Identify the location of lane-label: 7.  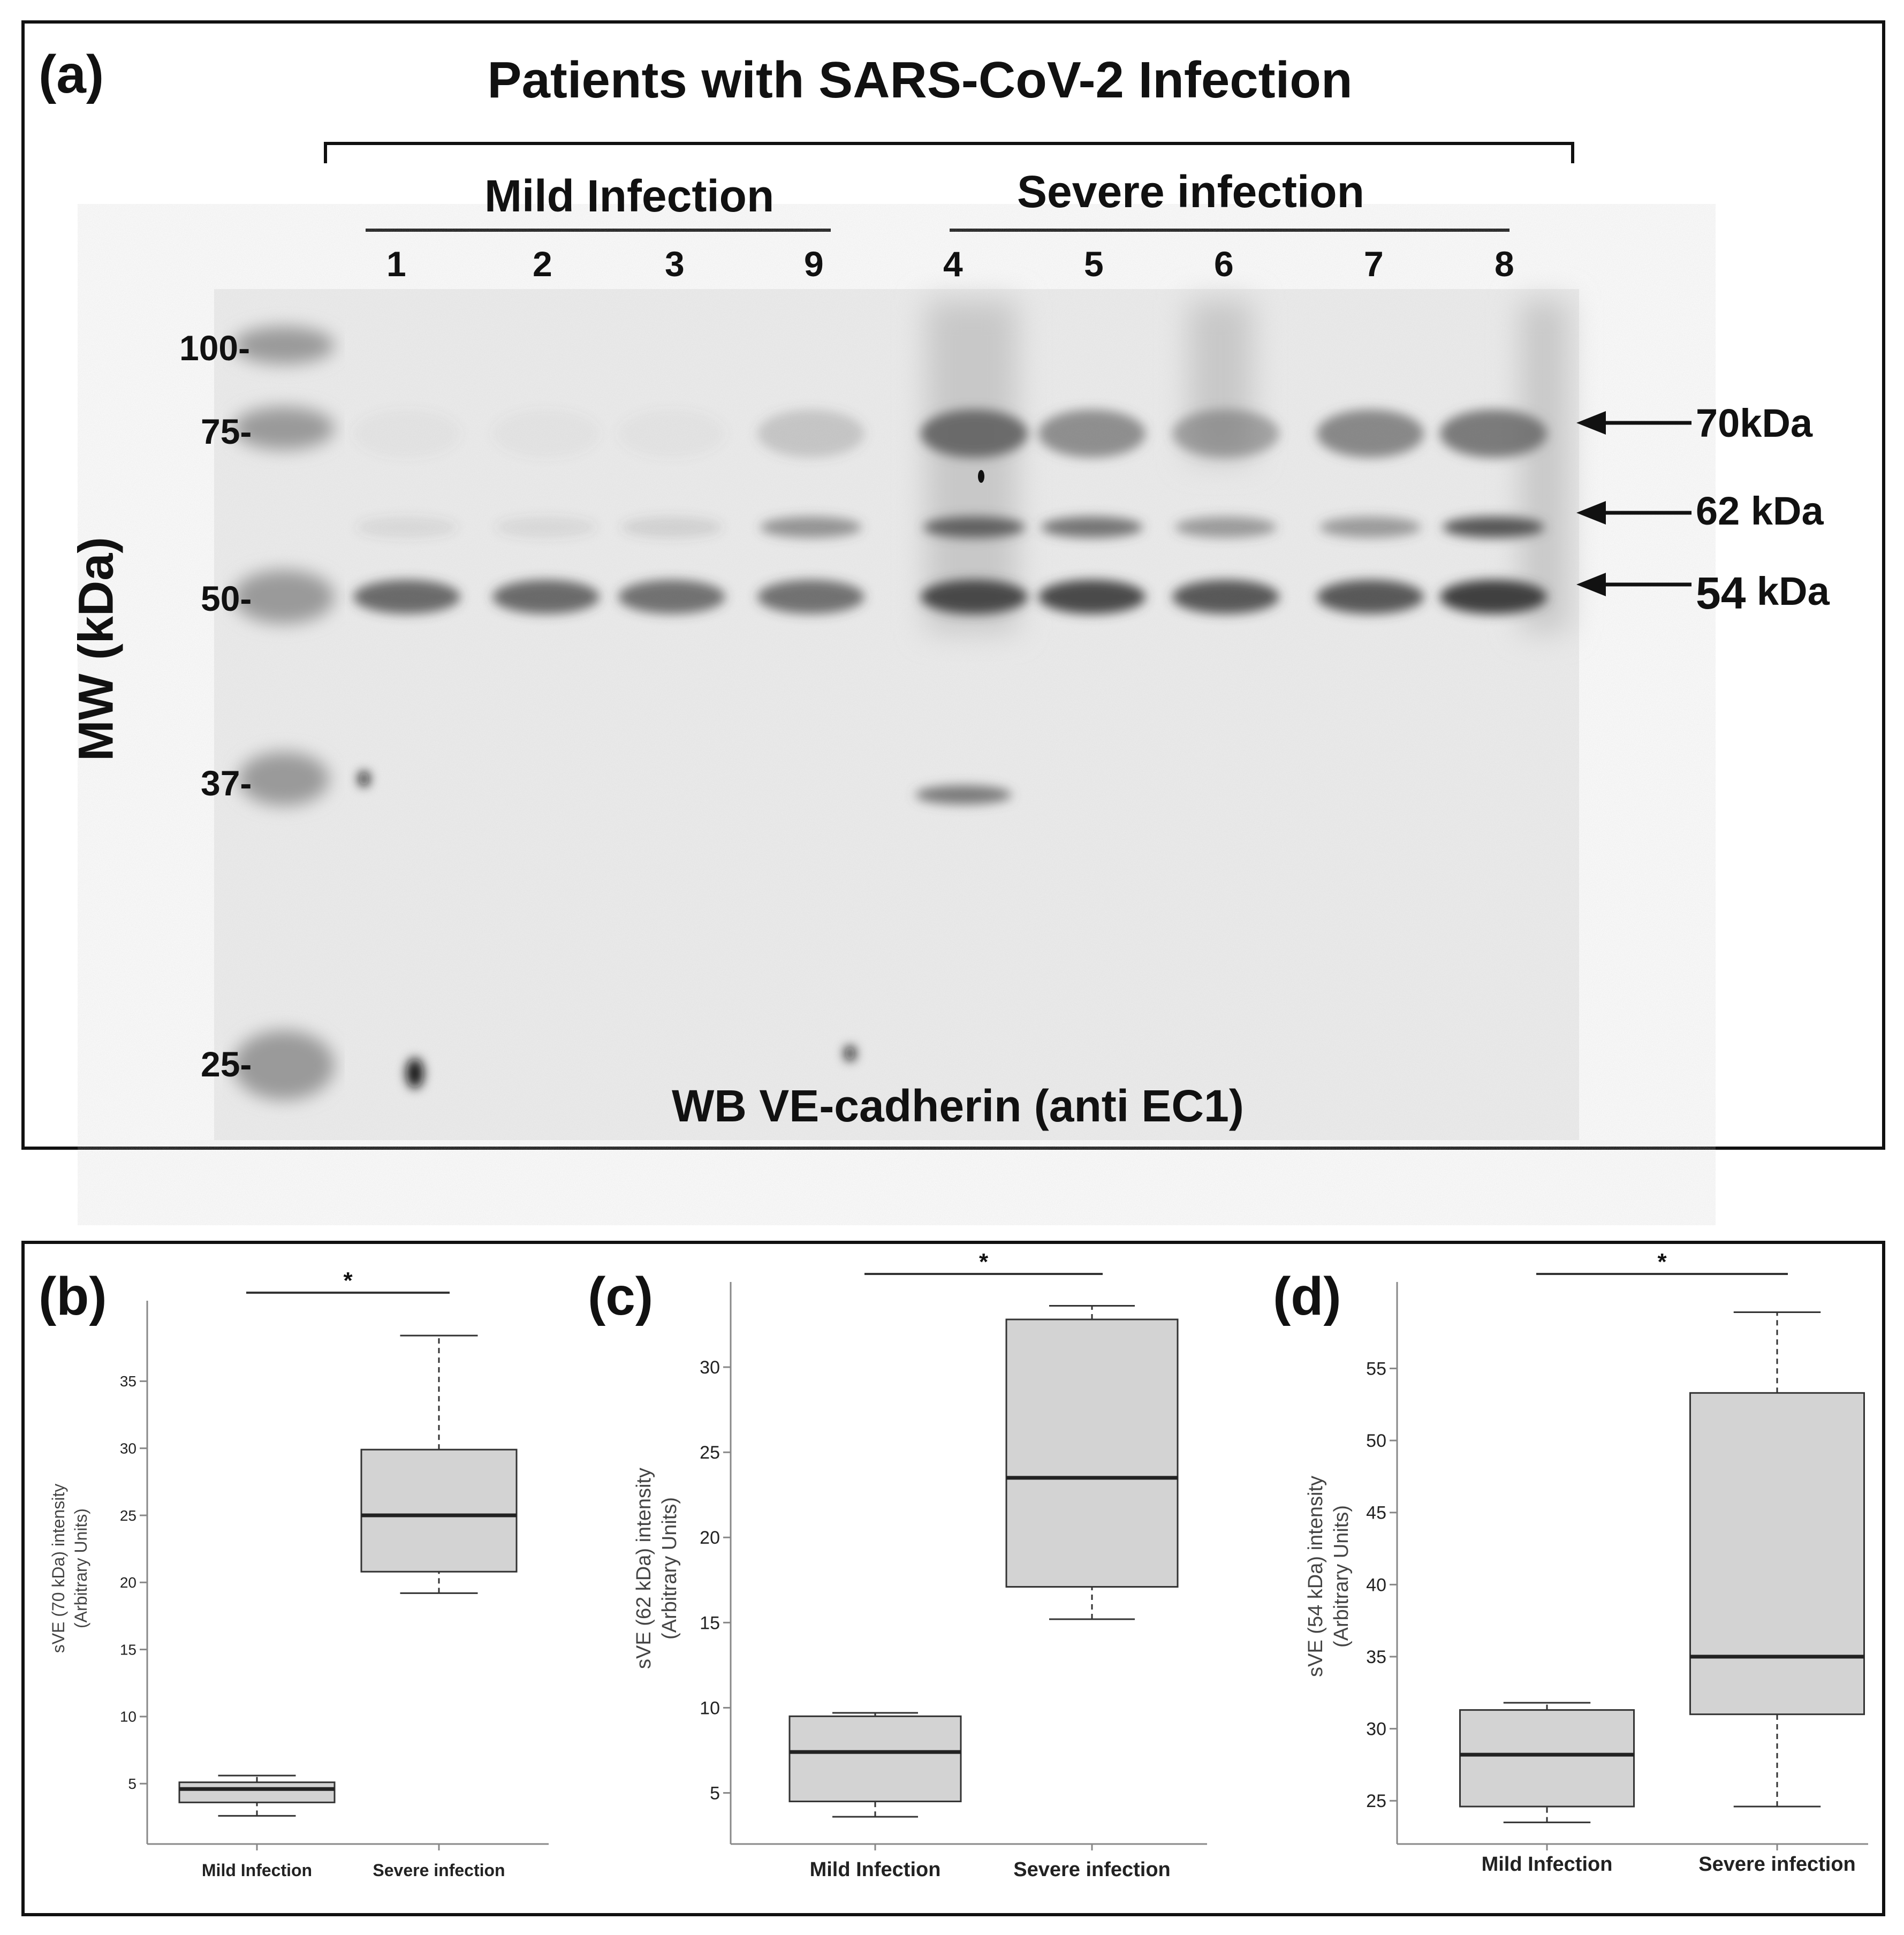
(1374, 264).